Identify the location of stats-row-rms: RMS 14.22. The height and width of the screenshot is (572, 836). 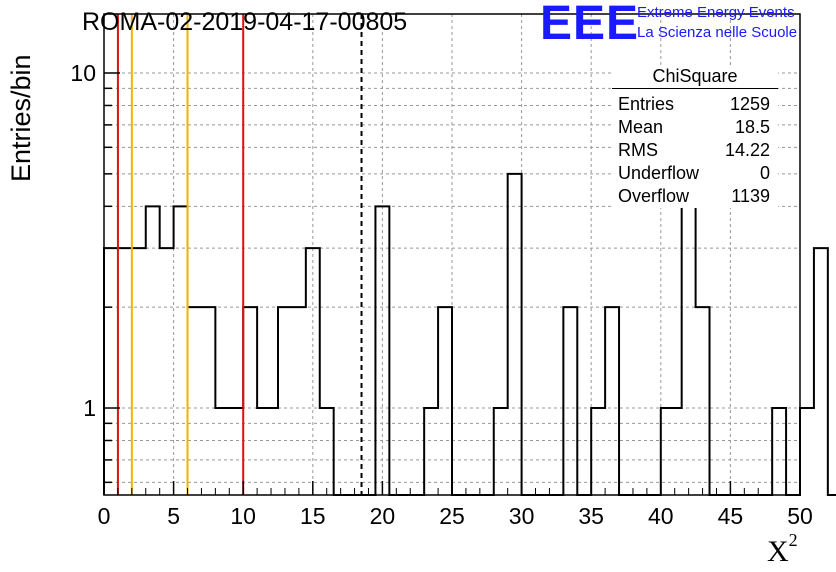
(695, 150).